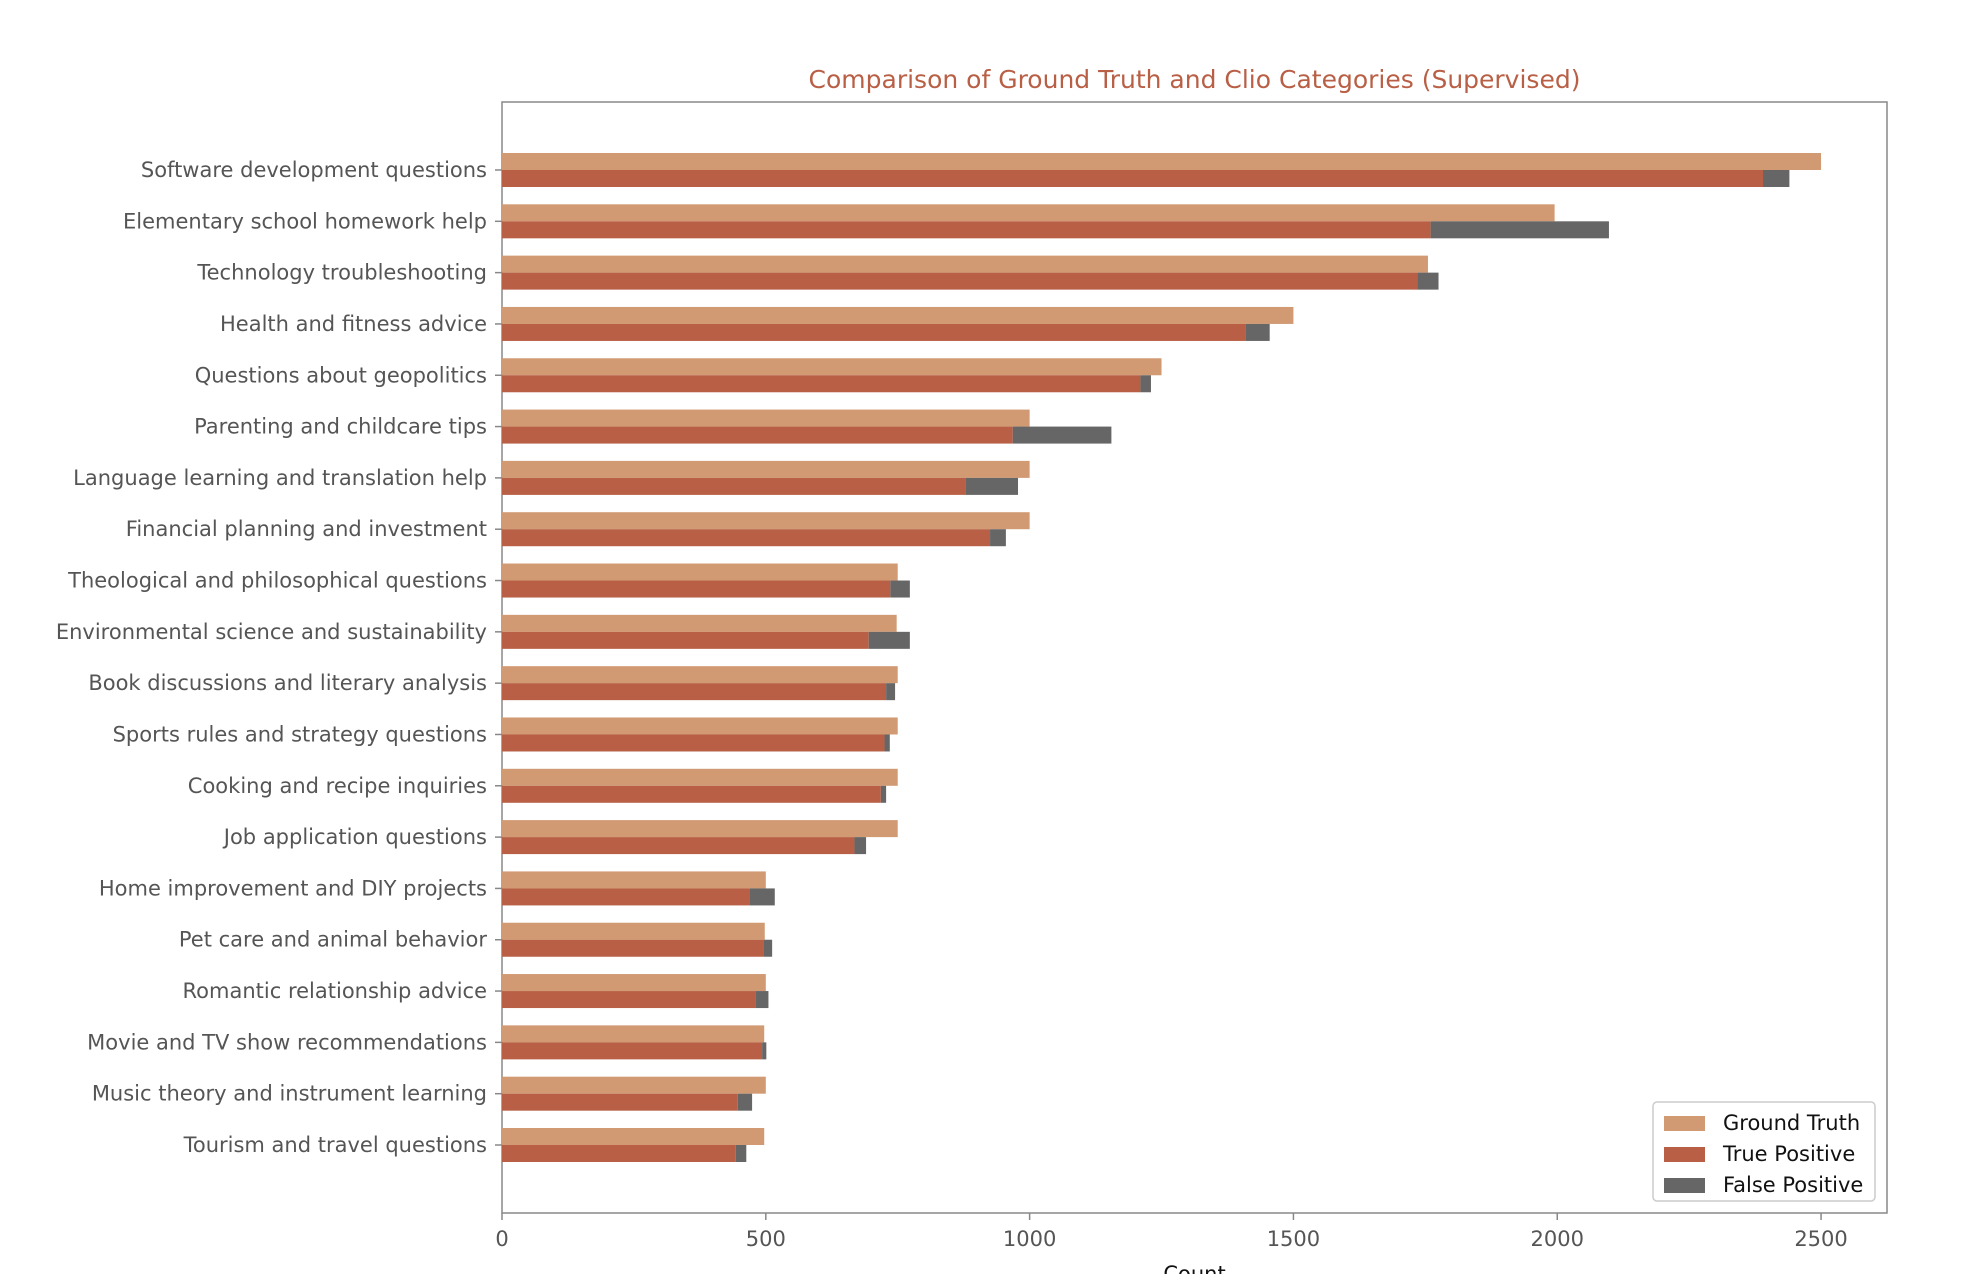  What do you see at coordinates (287, 1042) in the screenshot?
I see `y-tick-label: Movie and TV show recommendations` at bounding box center [287, 1042].